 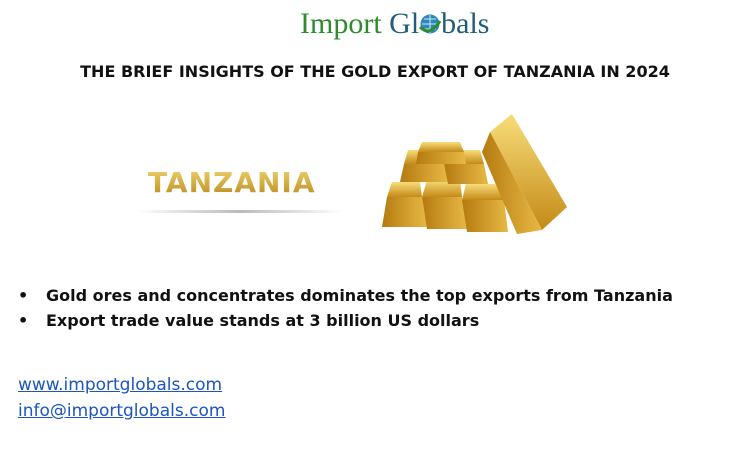 I want to click on website-link: www.importglobals.com, so click(x=120, y=385).